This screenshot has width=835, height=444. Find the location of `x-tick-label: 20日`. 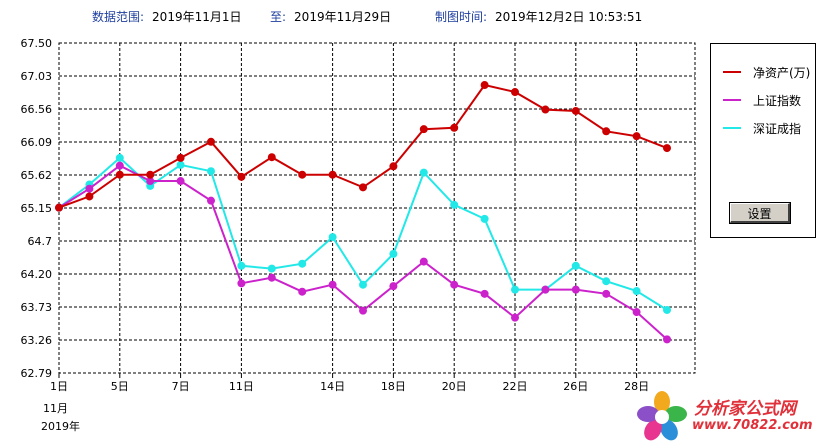

x-tick-label: 20日 is located at coordinates (454, 386).